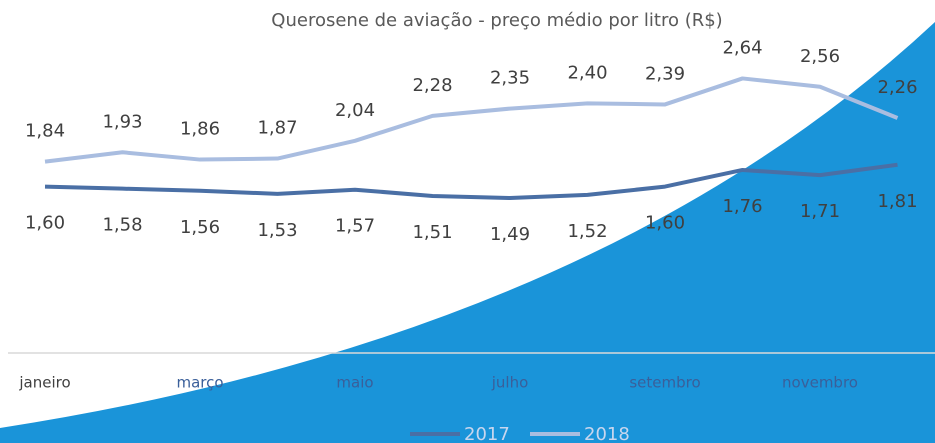 The image size is (935, 443). I want to click on data-label: 1,81, so click(897, 201).